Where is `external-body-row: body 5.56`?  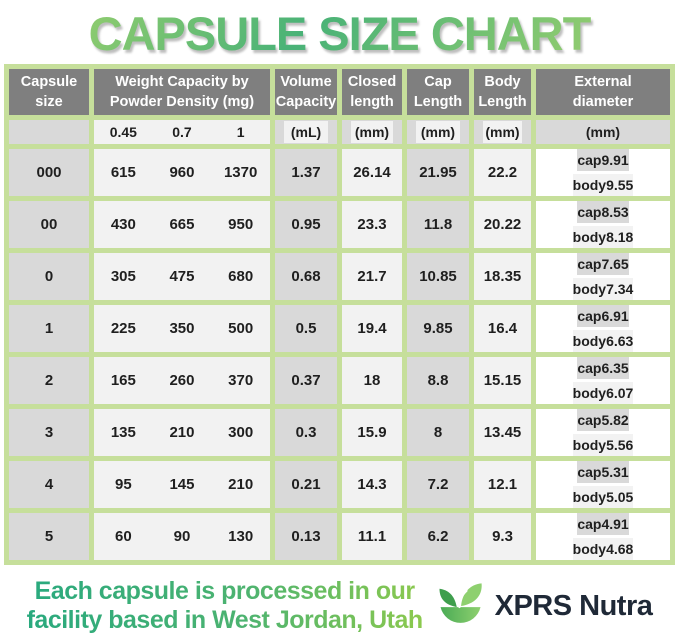
external-body-row: body 5.56 is located at coordinates (603, 445).